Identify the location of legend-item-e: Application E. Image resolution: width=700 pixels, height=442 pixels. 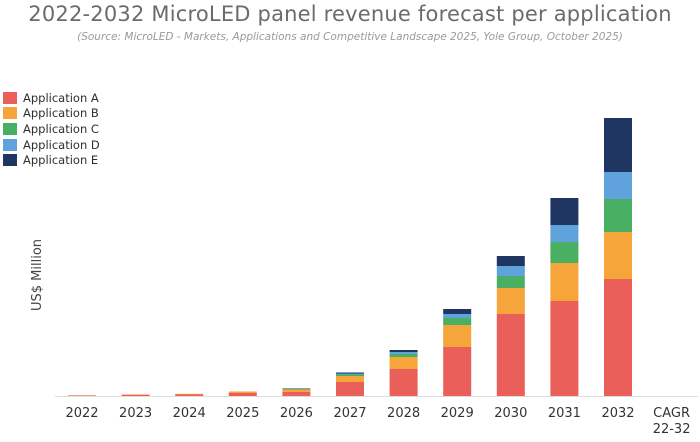
(51, 160).